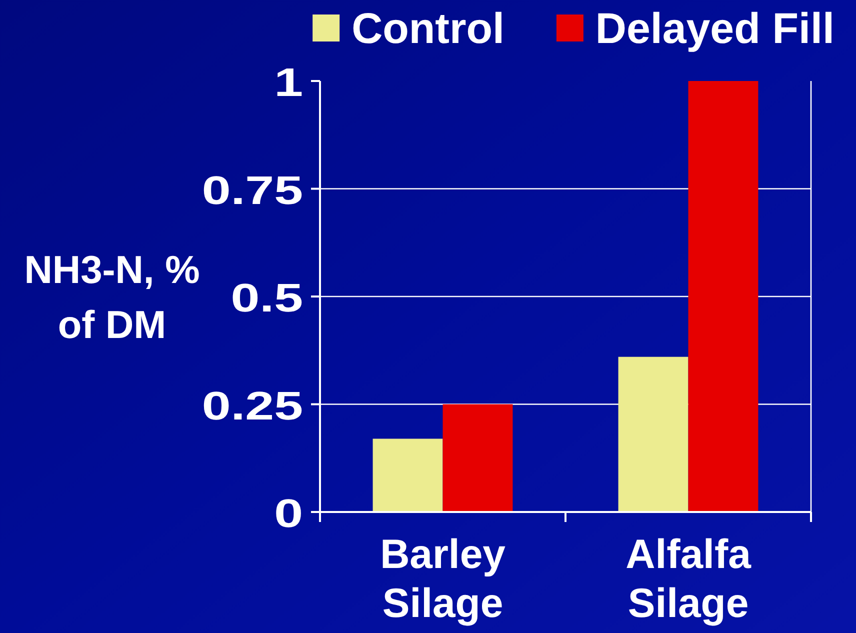  What do you see at coordinates (252, 190) in the screenshot?
I see `y-tick-label: 0.75` at bounding box center [252, 190].